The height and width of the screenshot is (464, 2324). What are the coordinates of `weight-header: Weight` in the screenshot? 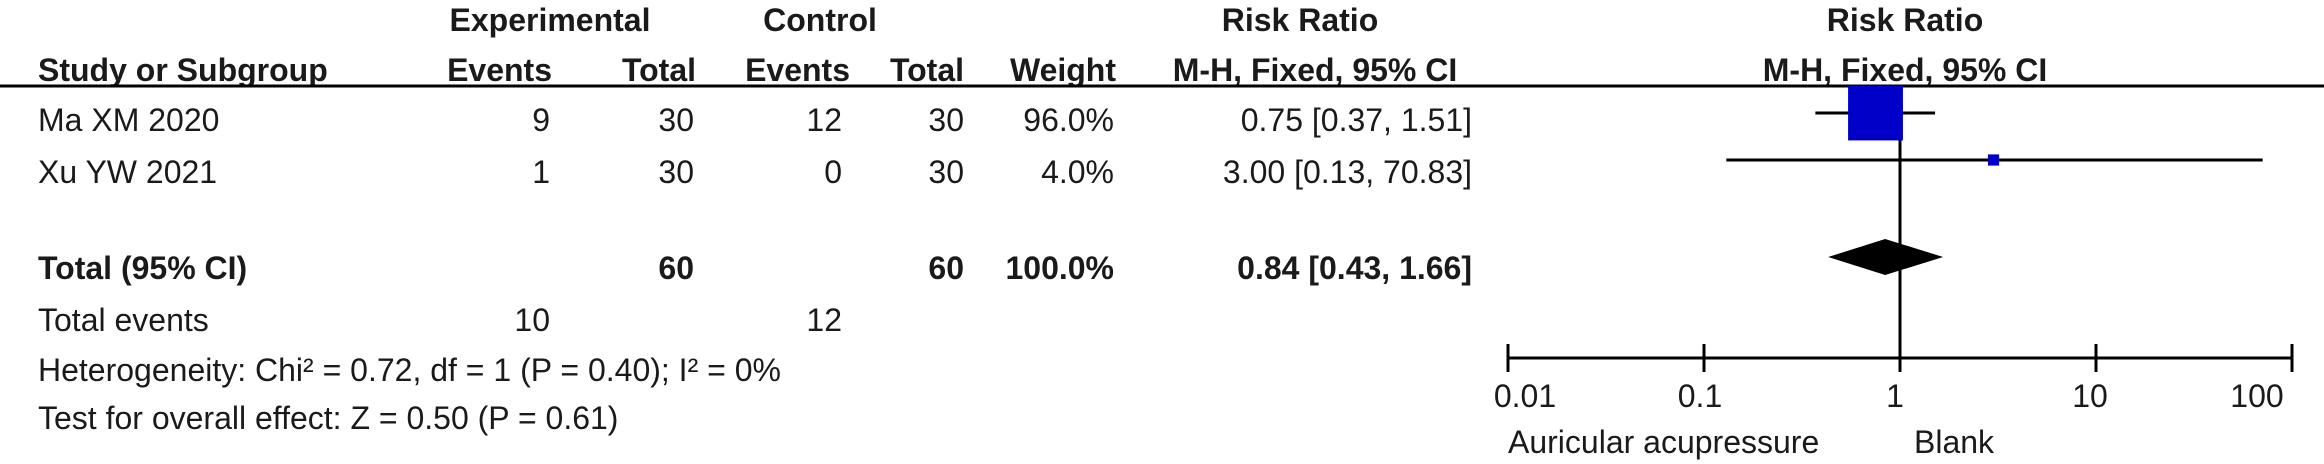 It's located at (1062, 70).